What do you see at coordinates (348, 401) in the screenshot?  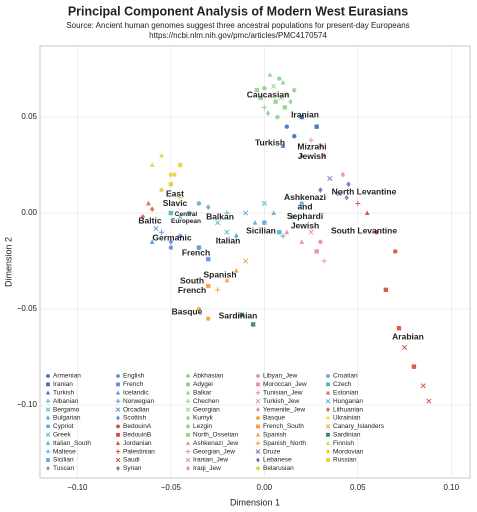 I see `legend-label: Hungarian` at bounding box center [348, 401].